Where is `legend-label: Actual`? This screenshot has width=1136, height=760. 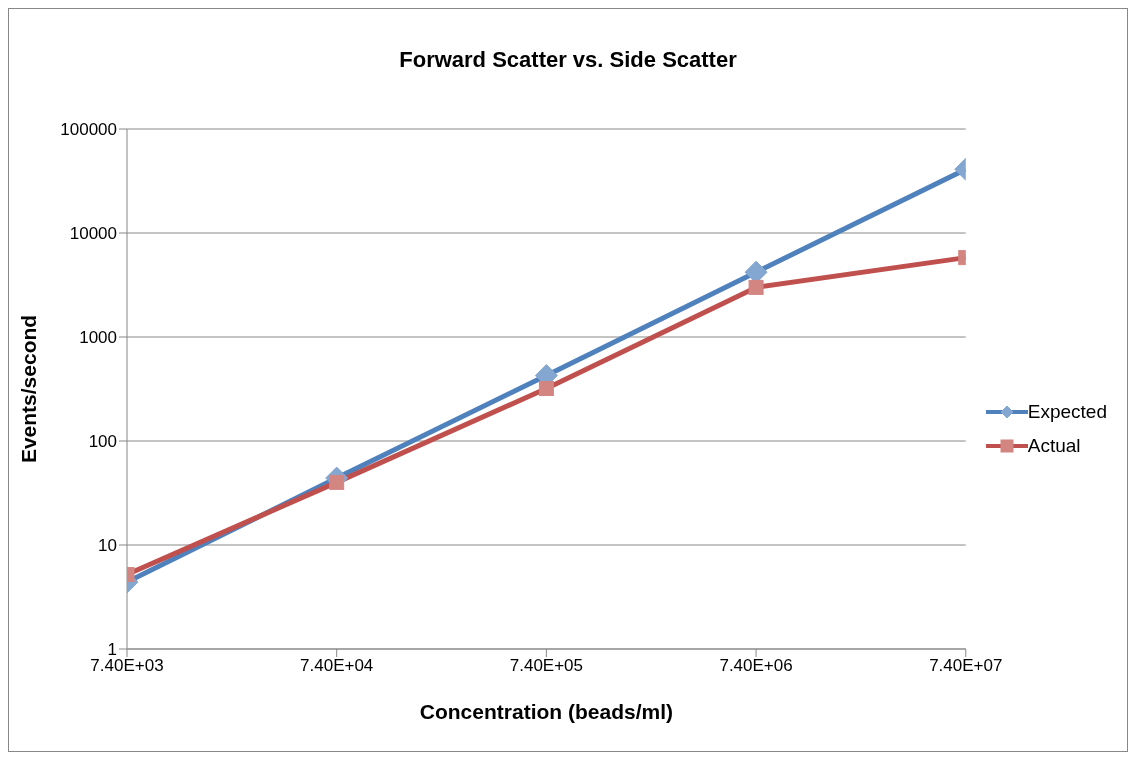
legend-label: Actual is located at coordinates (1054, 446).